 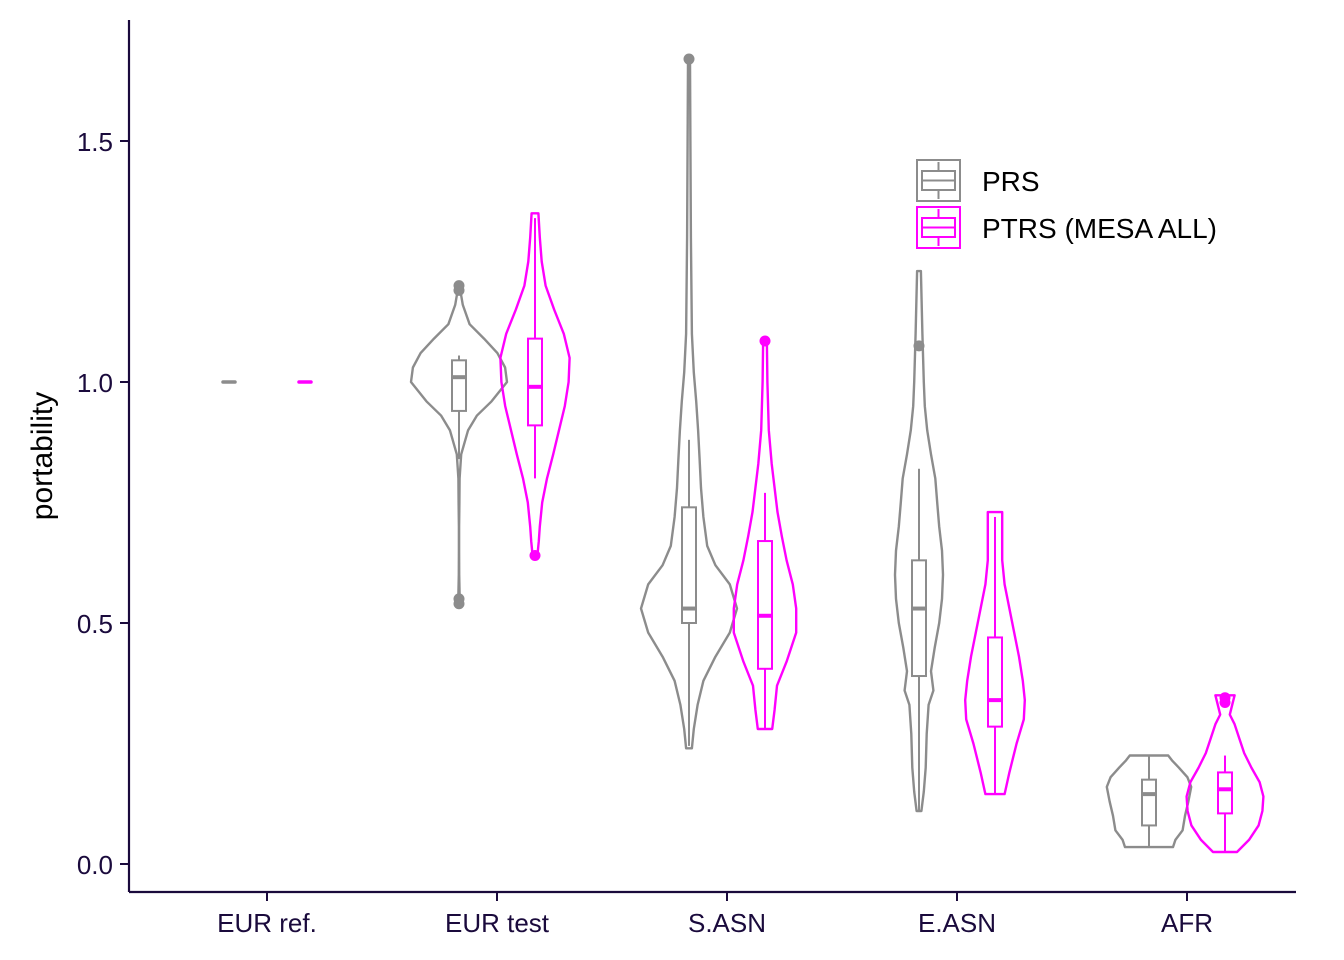 What do you see at coordinates (957, 923) in the screenshot?
I see `x-tick-label: E.ASN` at bounding box center [957, 923].